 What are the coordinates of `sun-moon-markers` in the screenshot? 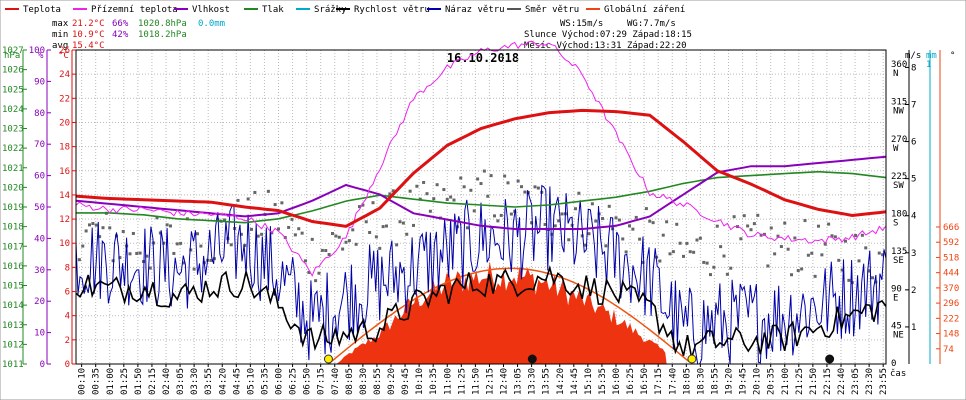 It's located at (579, 359).